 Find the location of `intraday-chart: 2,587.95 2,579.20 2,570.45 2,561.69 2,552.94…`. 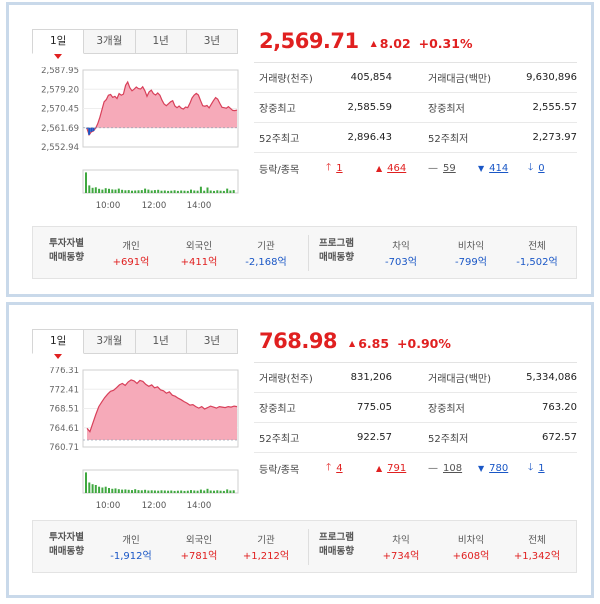

intraday-chart: 2,587.95 2,579.20 2,570.45 2,561.69 2,552.94… is located at coordinates (124, 142).